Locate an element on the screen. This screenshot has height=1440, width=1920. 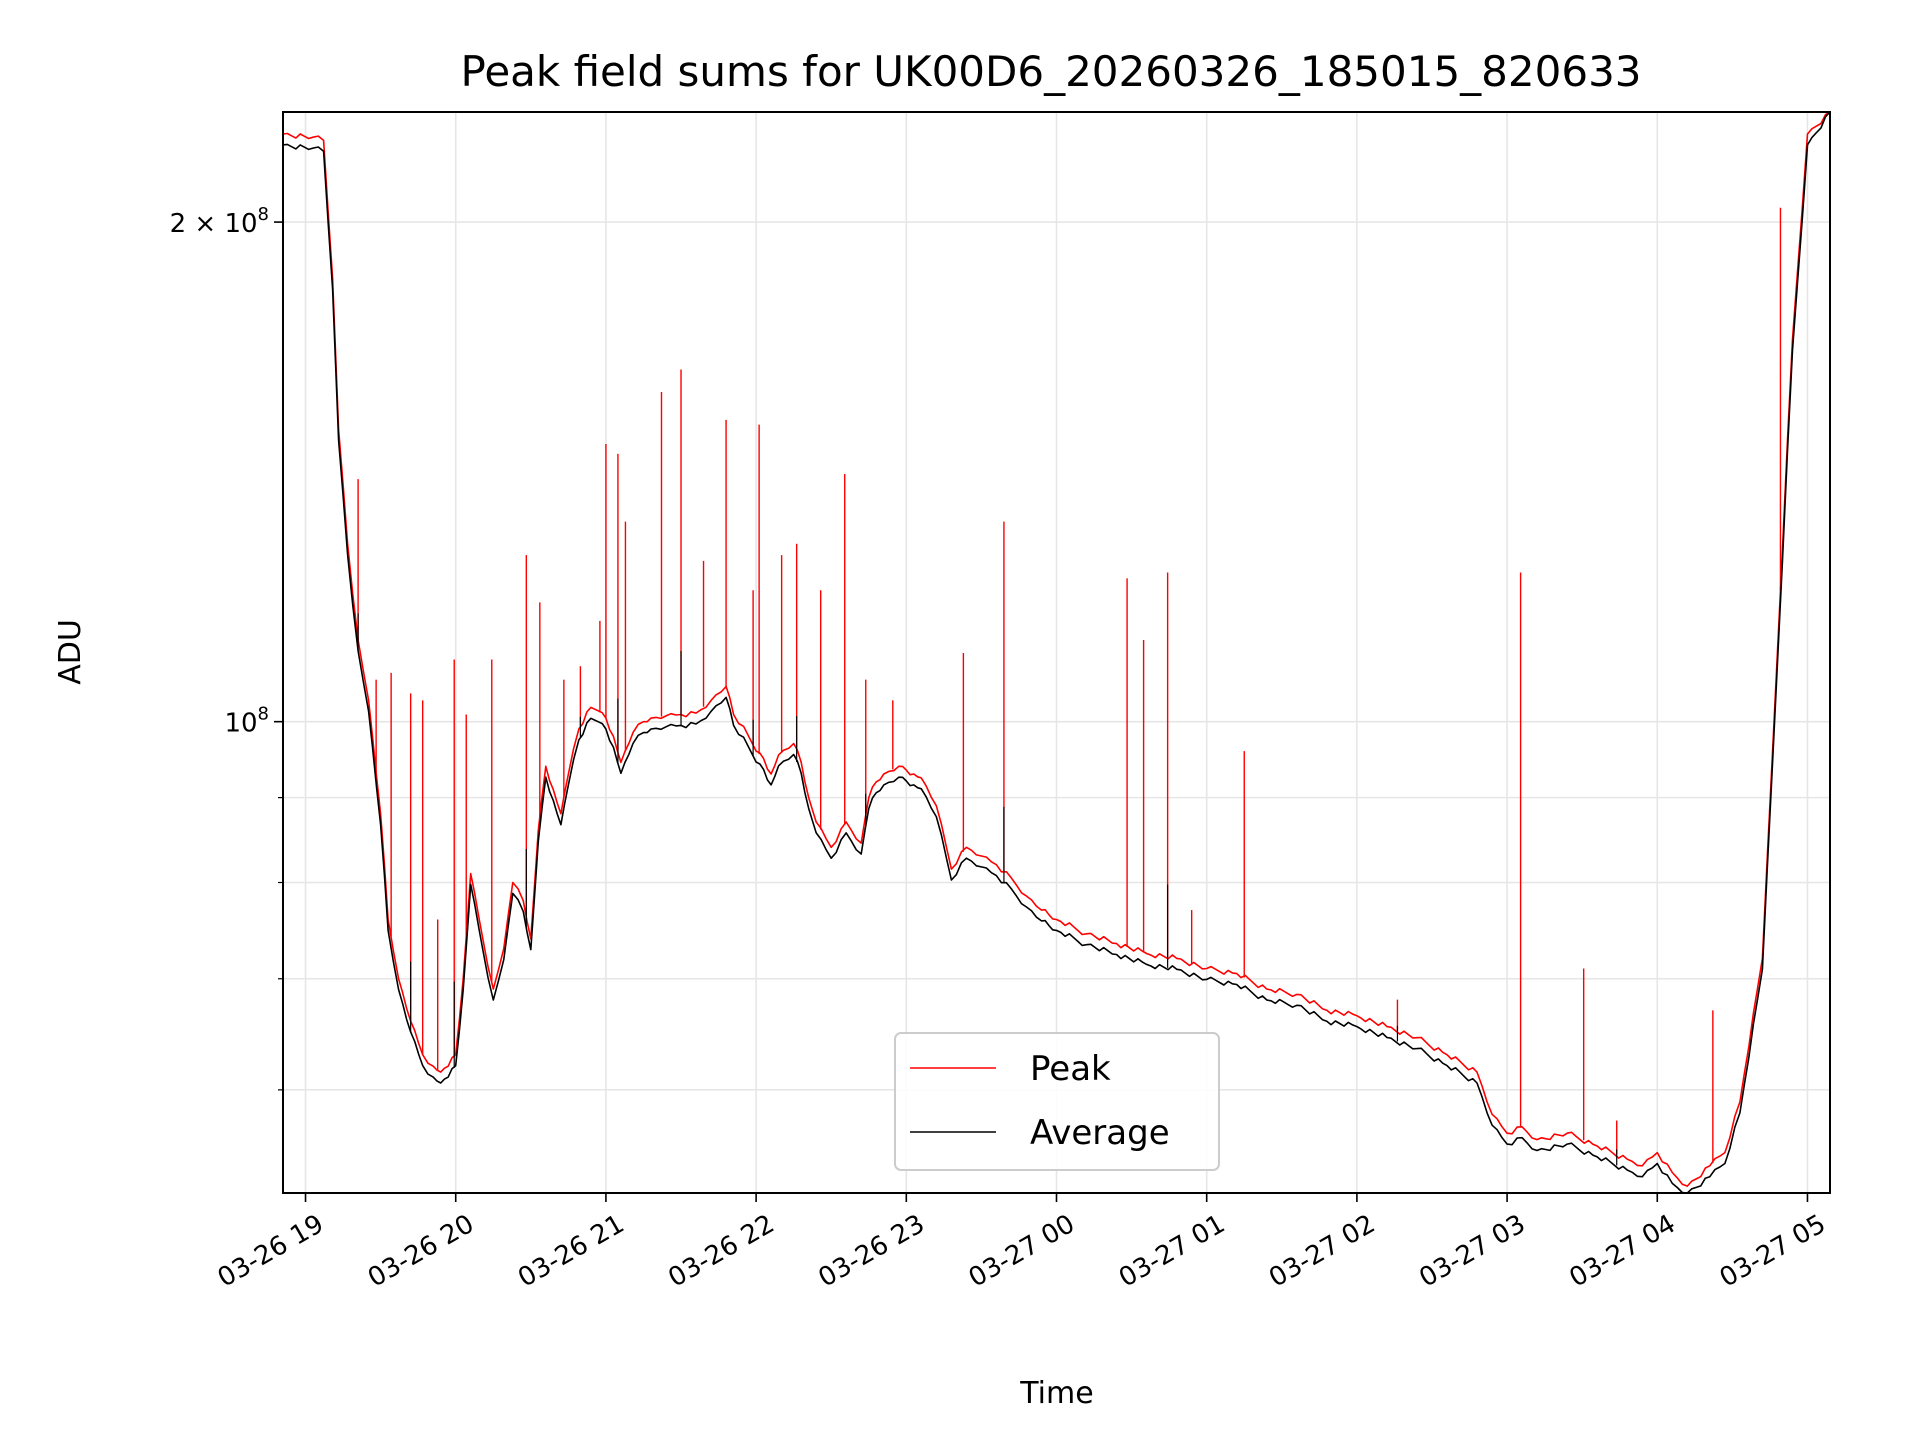
y-tick-label: 108 is located at coordinates (246, 721).